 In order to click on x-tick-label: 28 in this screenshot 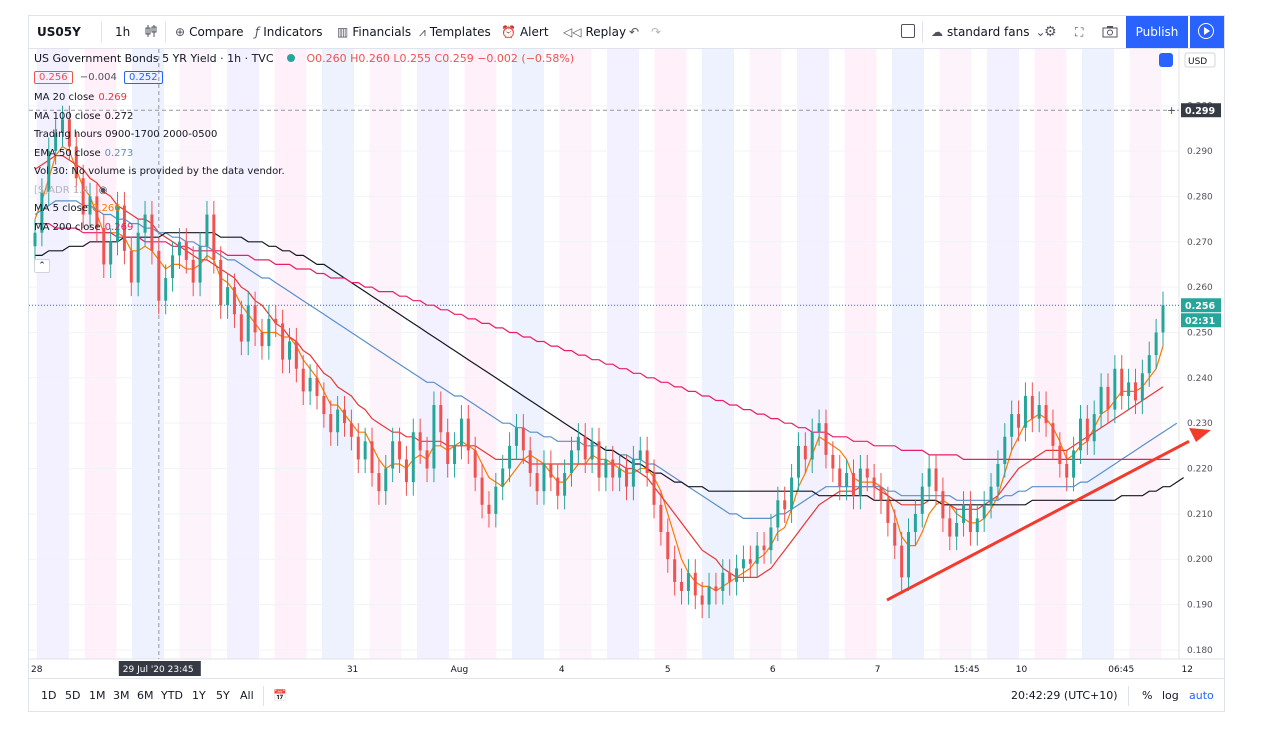, I will do `click(37, 670)`.